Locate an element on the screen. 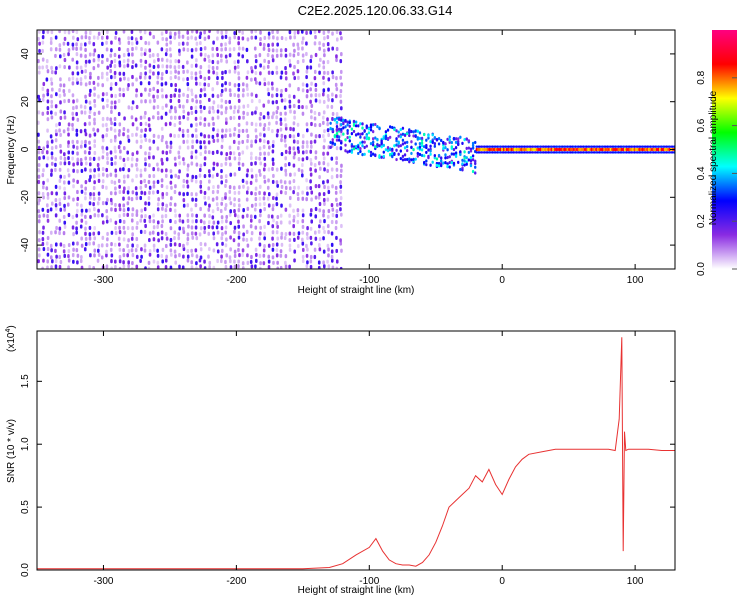 This screenshot has width=750, height=600. spectrogram-y-tick-label: -40 is located at coordinates (25, 244).